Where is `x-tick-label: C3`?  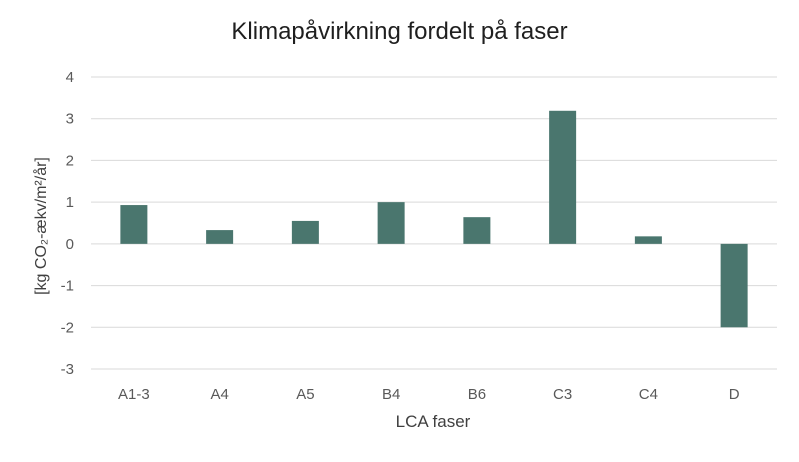 x-tick-label: C3 is located at coordinates (562, 394).